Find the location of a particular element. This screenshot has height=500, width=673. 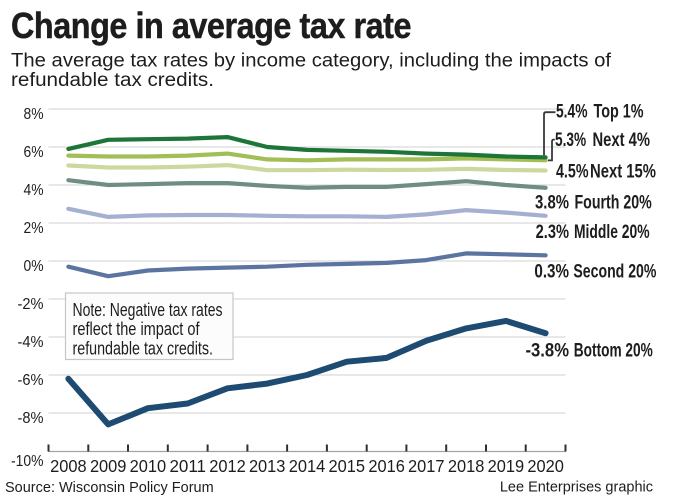

svg-text: 8% is located at coordinates (34, 114).